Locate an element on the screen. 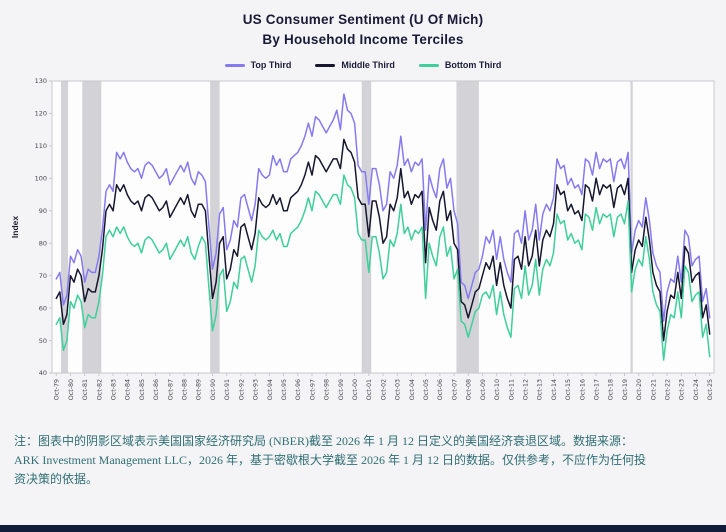  svg-text: Oct-25 is located at coordinates (710, 389).